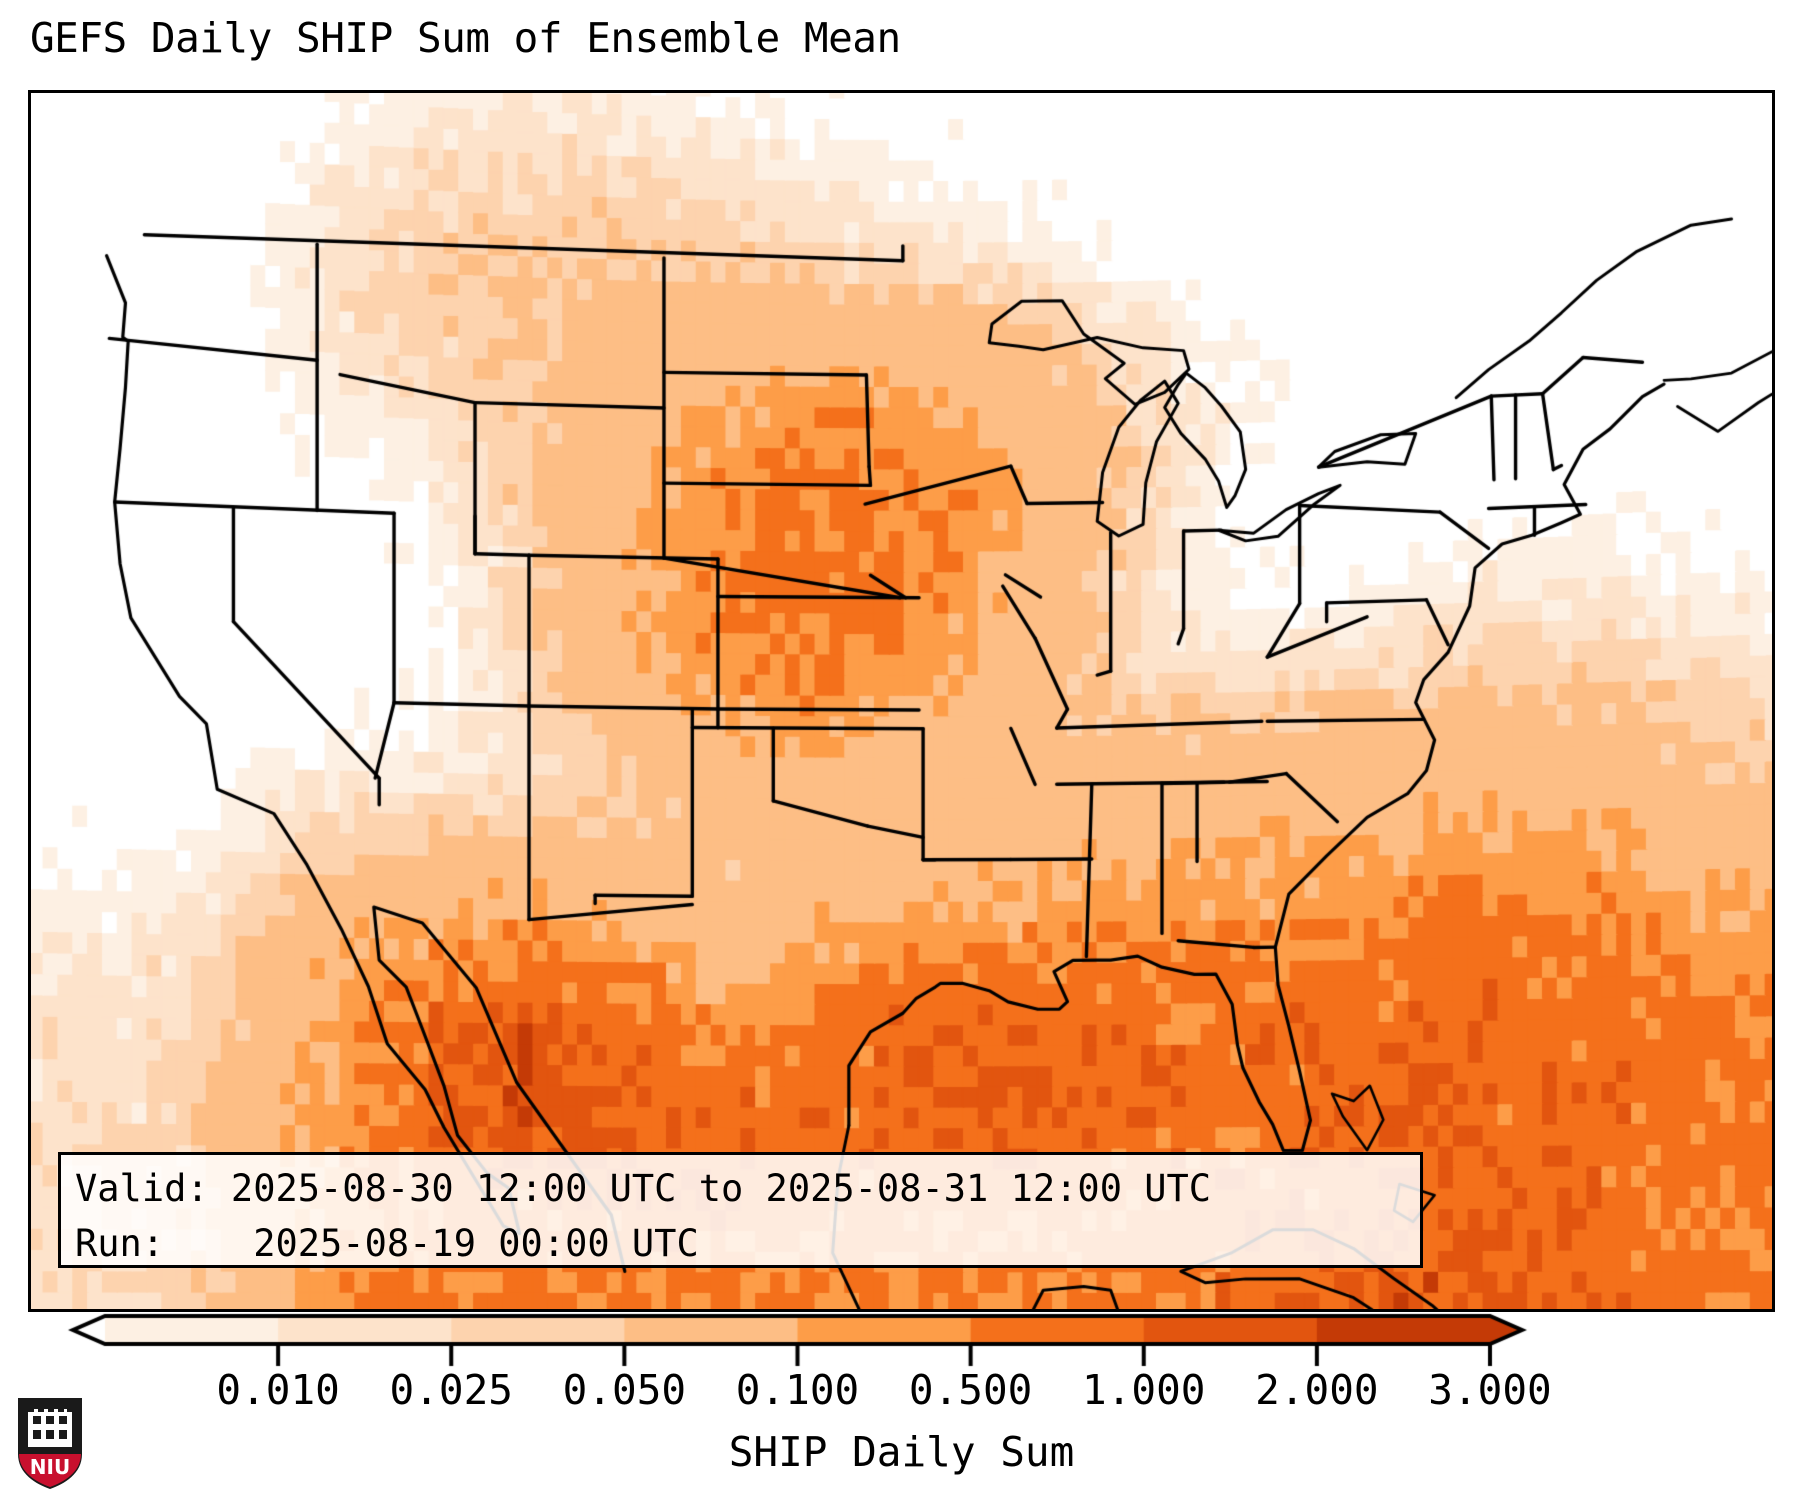 The image size is (1803, 1500). I want to click on colorbar, so click(901, 1342).